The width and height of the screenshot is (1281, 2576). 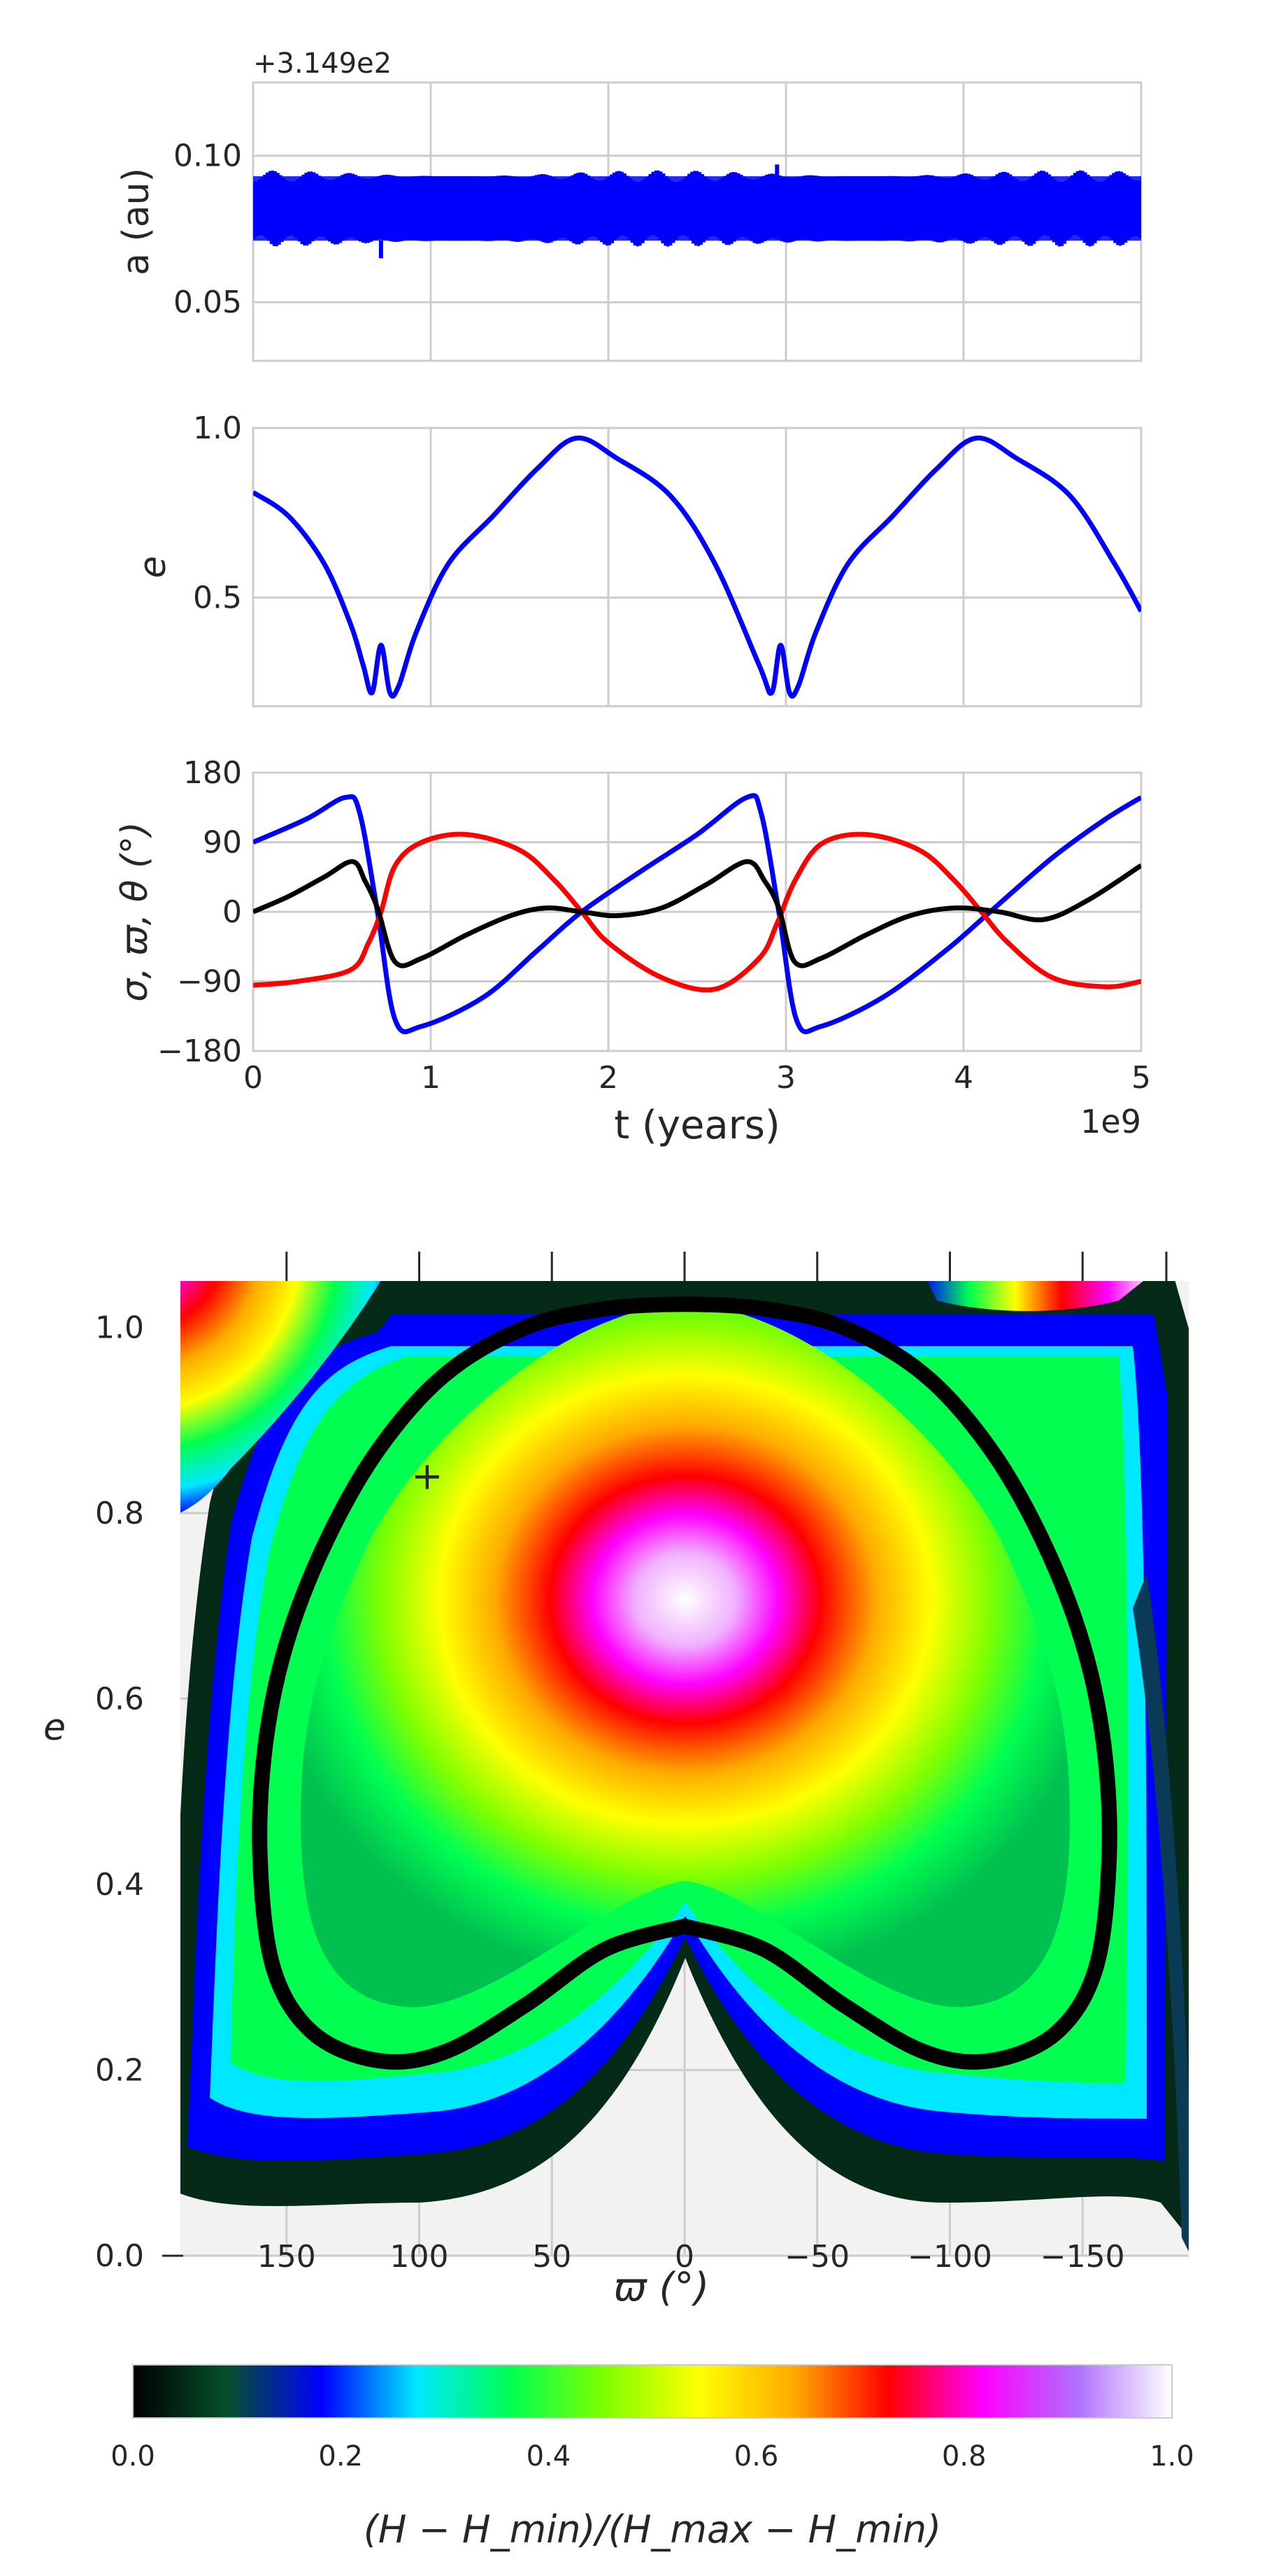 What do you see at coordinates (963, 1078) in the screenshot?
I see `xtick-label: 4` at bounding box center [963, 1078].